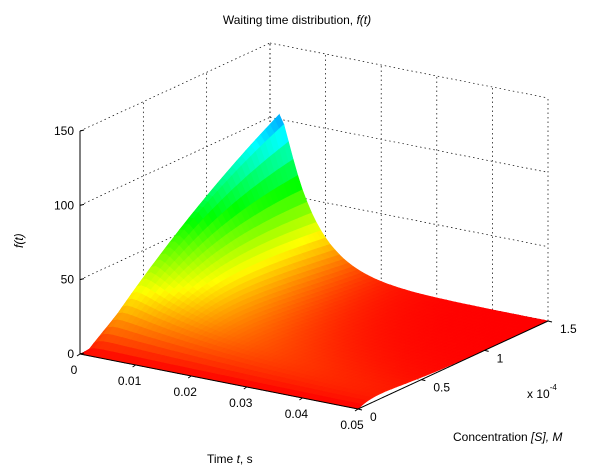  Describe the element at coordinates (542, 392) in the screenshot. I see `y-axis-exponent: x 10-4` at that location.